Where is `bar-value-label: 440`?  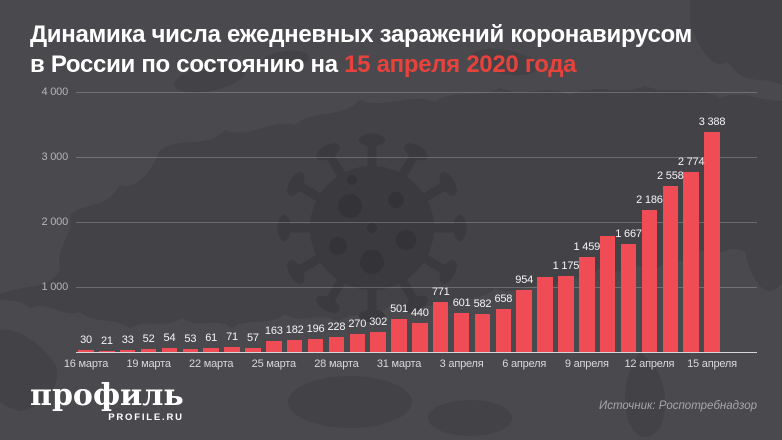
bar-value-label: 440 is located at coordinates (419, 313).